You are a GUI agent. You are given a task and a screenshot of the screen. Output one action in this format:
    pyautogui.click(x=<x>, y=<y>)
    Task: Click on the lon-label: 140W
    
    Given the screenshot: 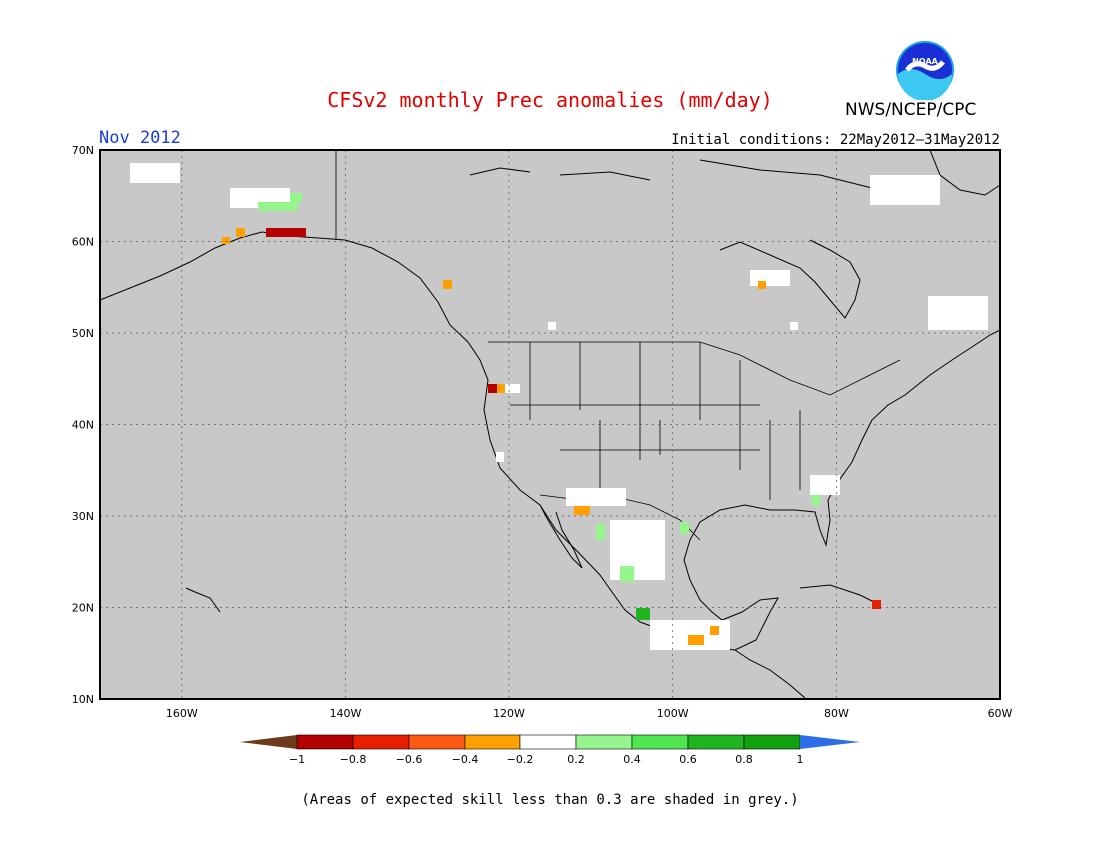 What is the action you would take?
    pyautogui.click(x=346, y=713)
    